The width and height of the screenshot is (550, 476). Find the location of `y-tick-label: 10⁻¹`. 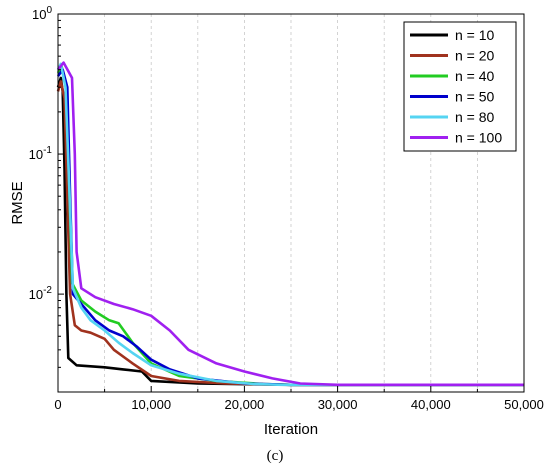

y-tick-label: 10⁻¹ is located at coordinates (41, 153).